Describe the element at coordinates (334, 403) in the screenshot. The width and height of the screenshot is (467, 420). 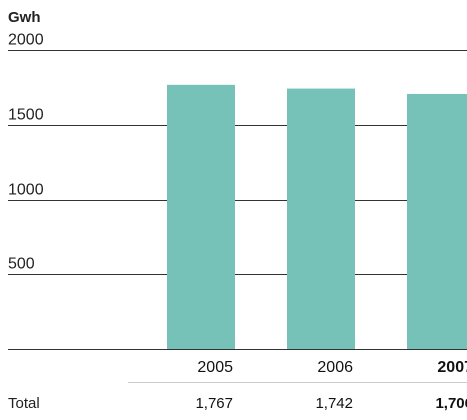
I see `total-value-2006: 1,742` at that location.